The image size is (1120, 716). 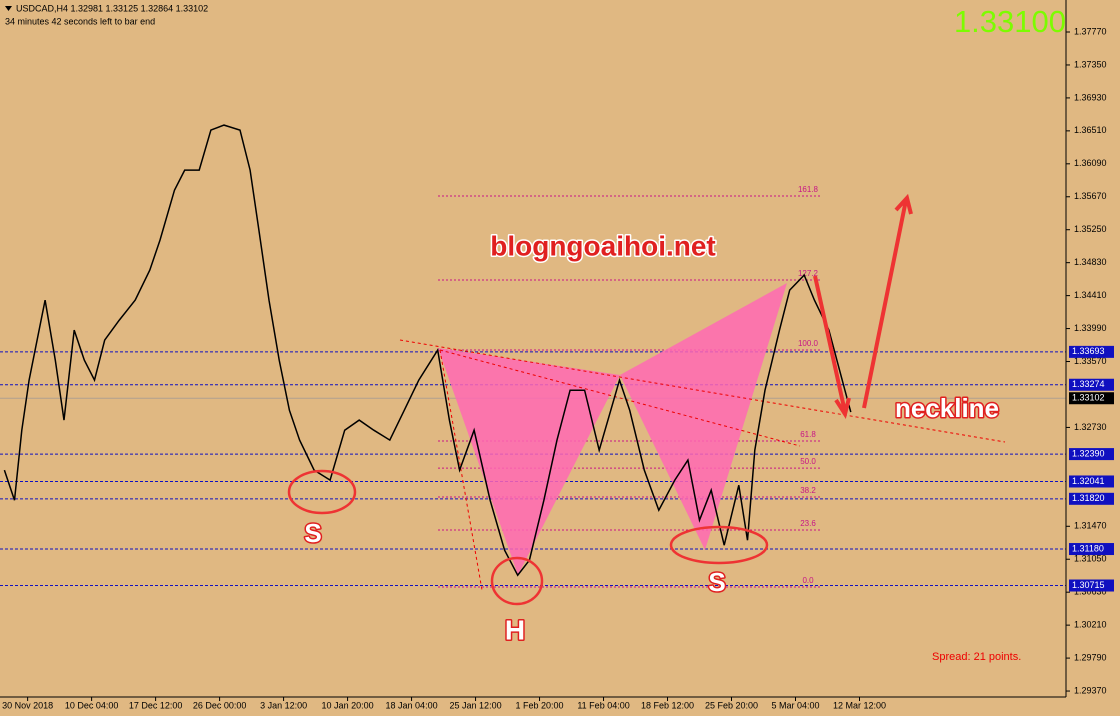 I want to click on y-tick-label: 1.31470, so click(x=1090, y=526).